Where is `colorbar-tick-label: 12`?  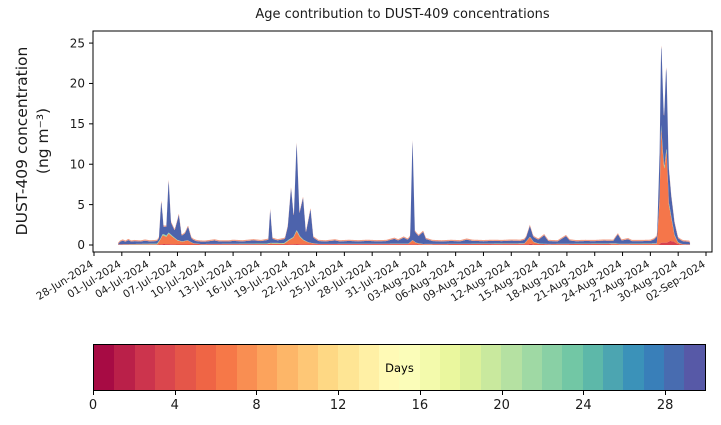 colorbar-tick-label: 12 is located at coordinates (338, 405).